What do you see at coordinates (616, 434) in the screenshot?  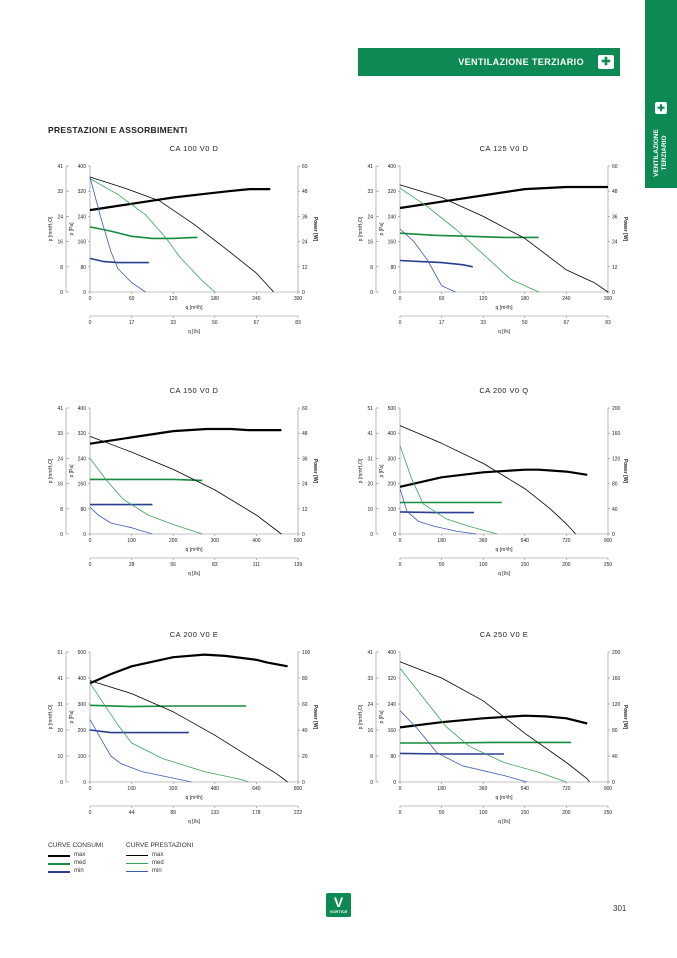 I see `y-tick-label-power: 160` at bounding box center [616, 434].